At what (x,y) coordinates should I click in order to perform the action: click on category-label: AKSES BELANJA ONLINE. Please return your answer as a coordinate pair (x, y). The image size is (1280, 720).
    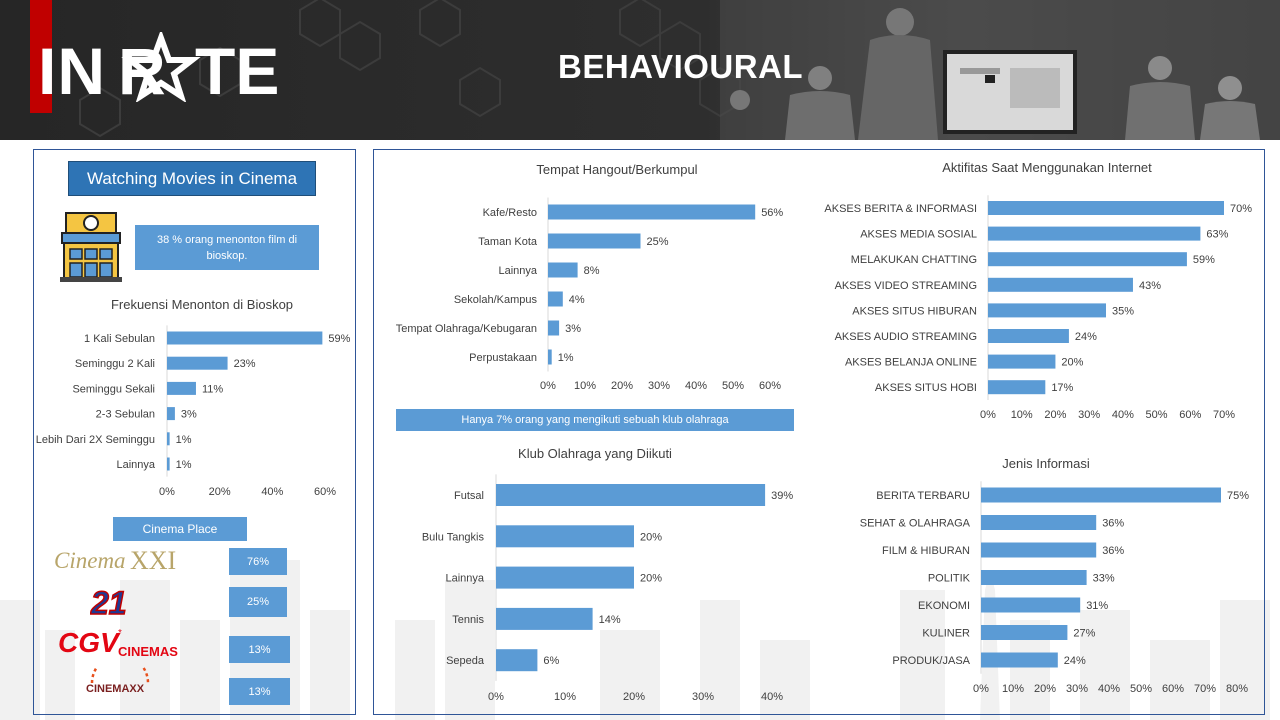
    Looking at the image, I should click on (911, 363).